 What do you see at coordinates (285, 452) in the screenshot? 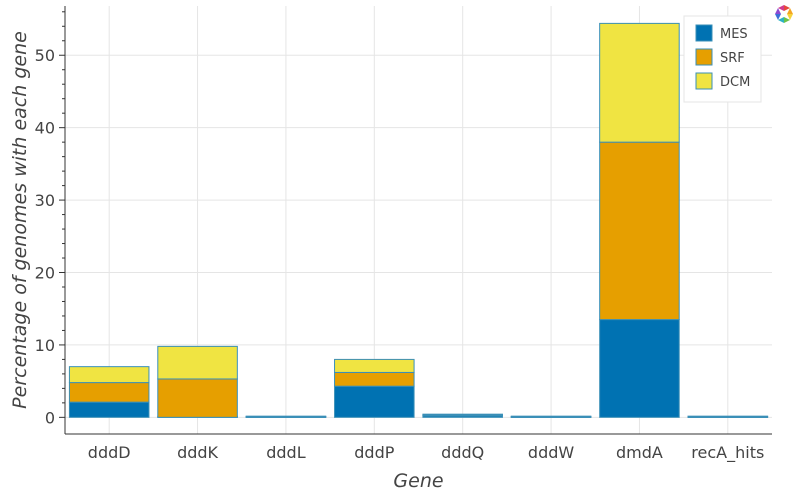
I see `x-tick-label: dddL` at bounding box center [285, 452].